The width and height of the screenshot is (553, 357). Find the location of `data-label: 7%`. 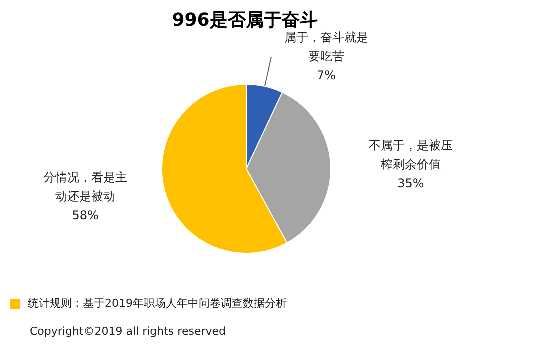

data-label: 7% is located at coordinates (326, 75).